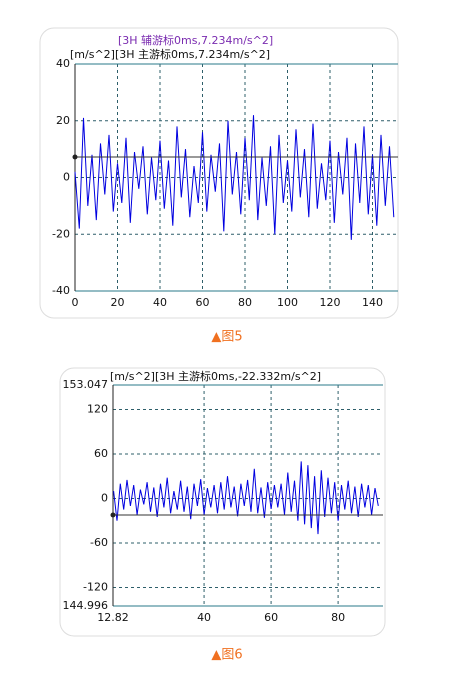 Image resolution: width=454 pixels, height=673 pixels. I want to click on y-tick-label: -40, so click(61, 290).